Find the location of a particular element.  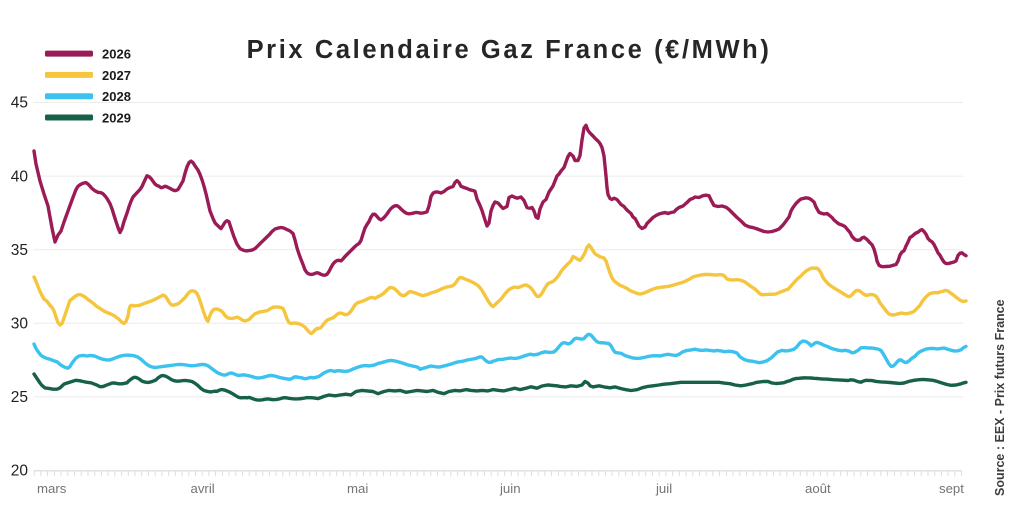

svg-text: 45 is located at coordinates (19, 103).